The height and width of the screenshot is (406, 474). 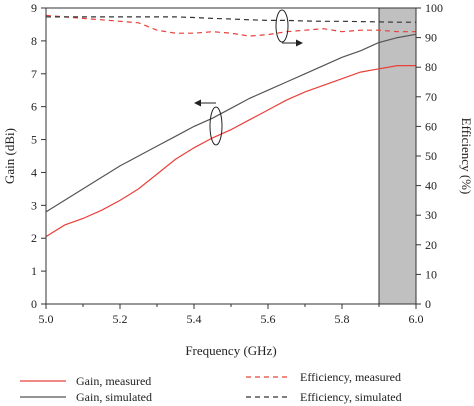 What do you see at coordinates (431, 186) in the screenshot?
I see `y-right-tick-label: 40` at bounding box center [431, 186].